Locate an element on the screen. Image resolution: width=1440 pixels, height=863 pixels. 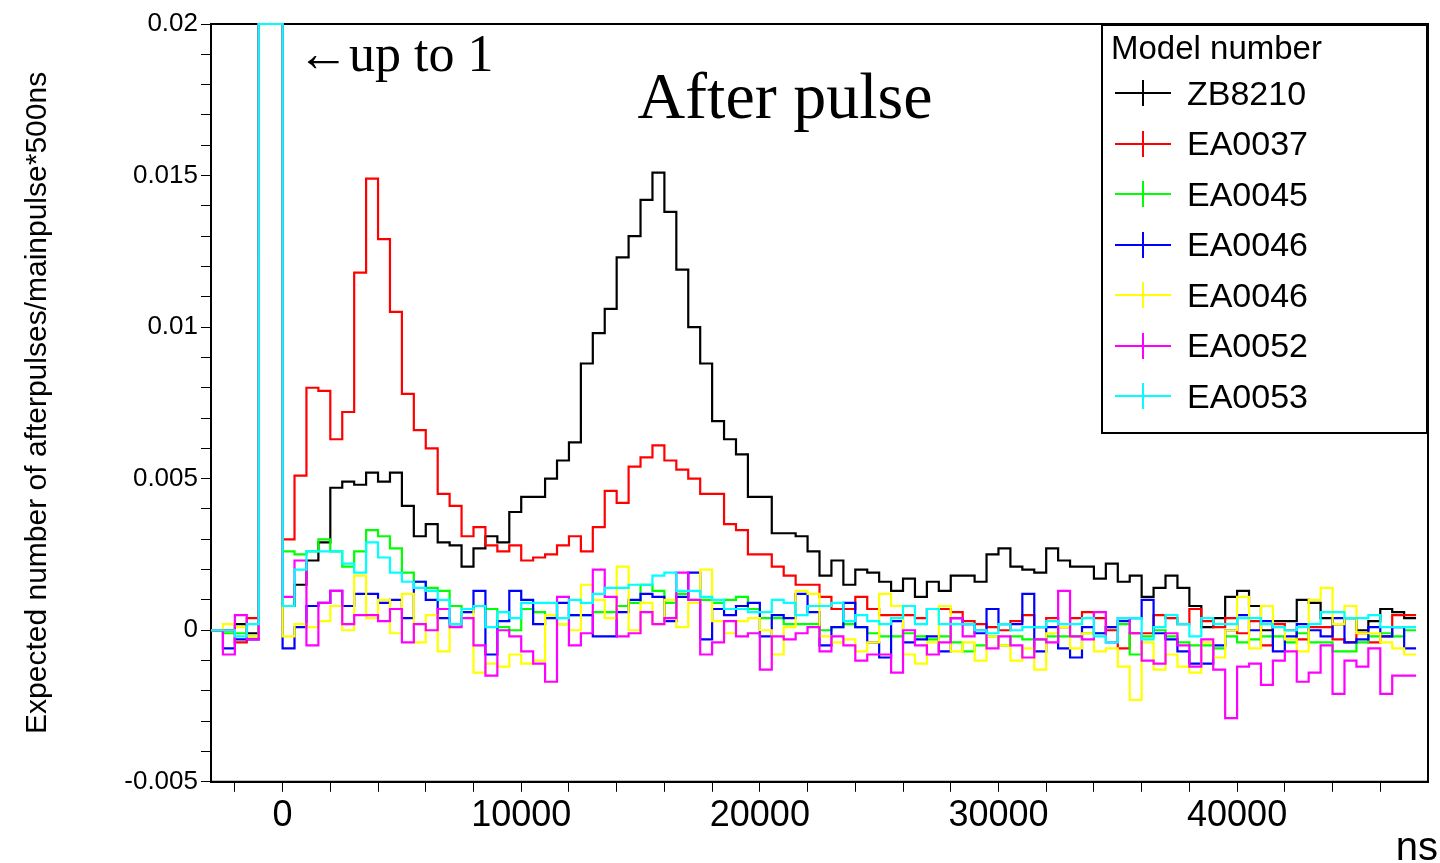
text: After pulse is located at coordinates (785, 96).